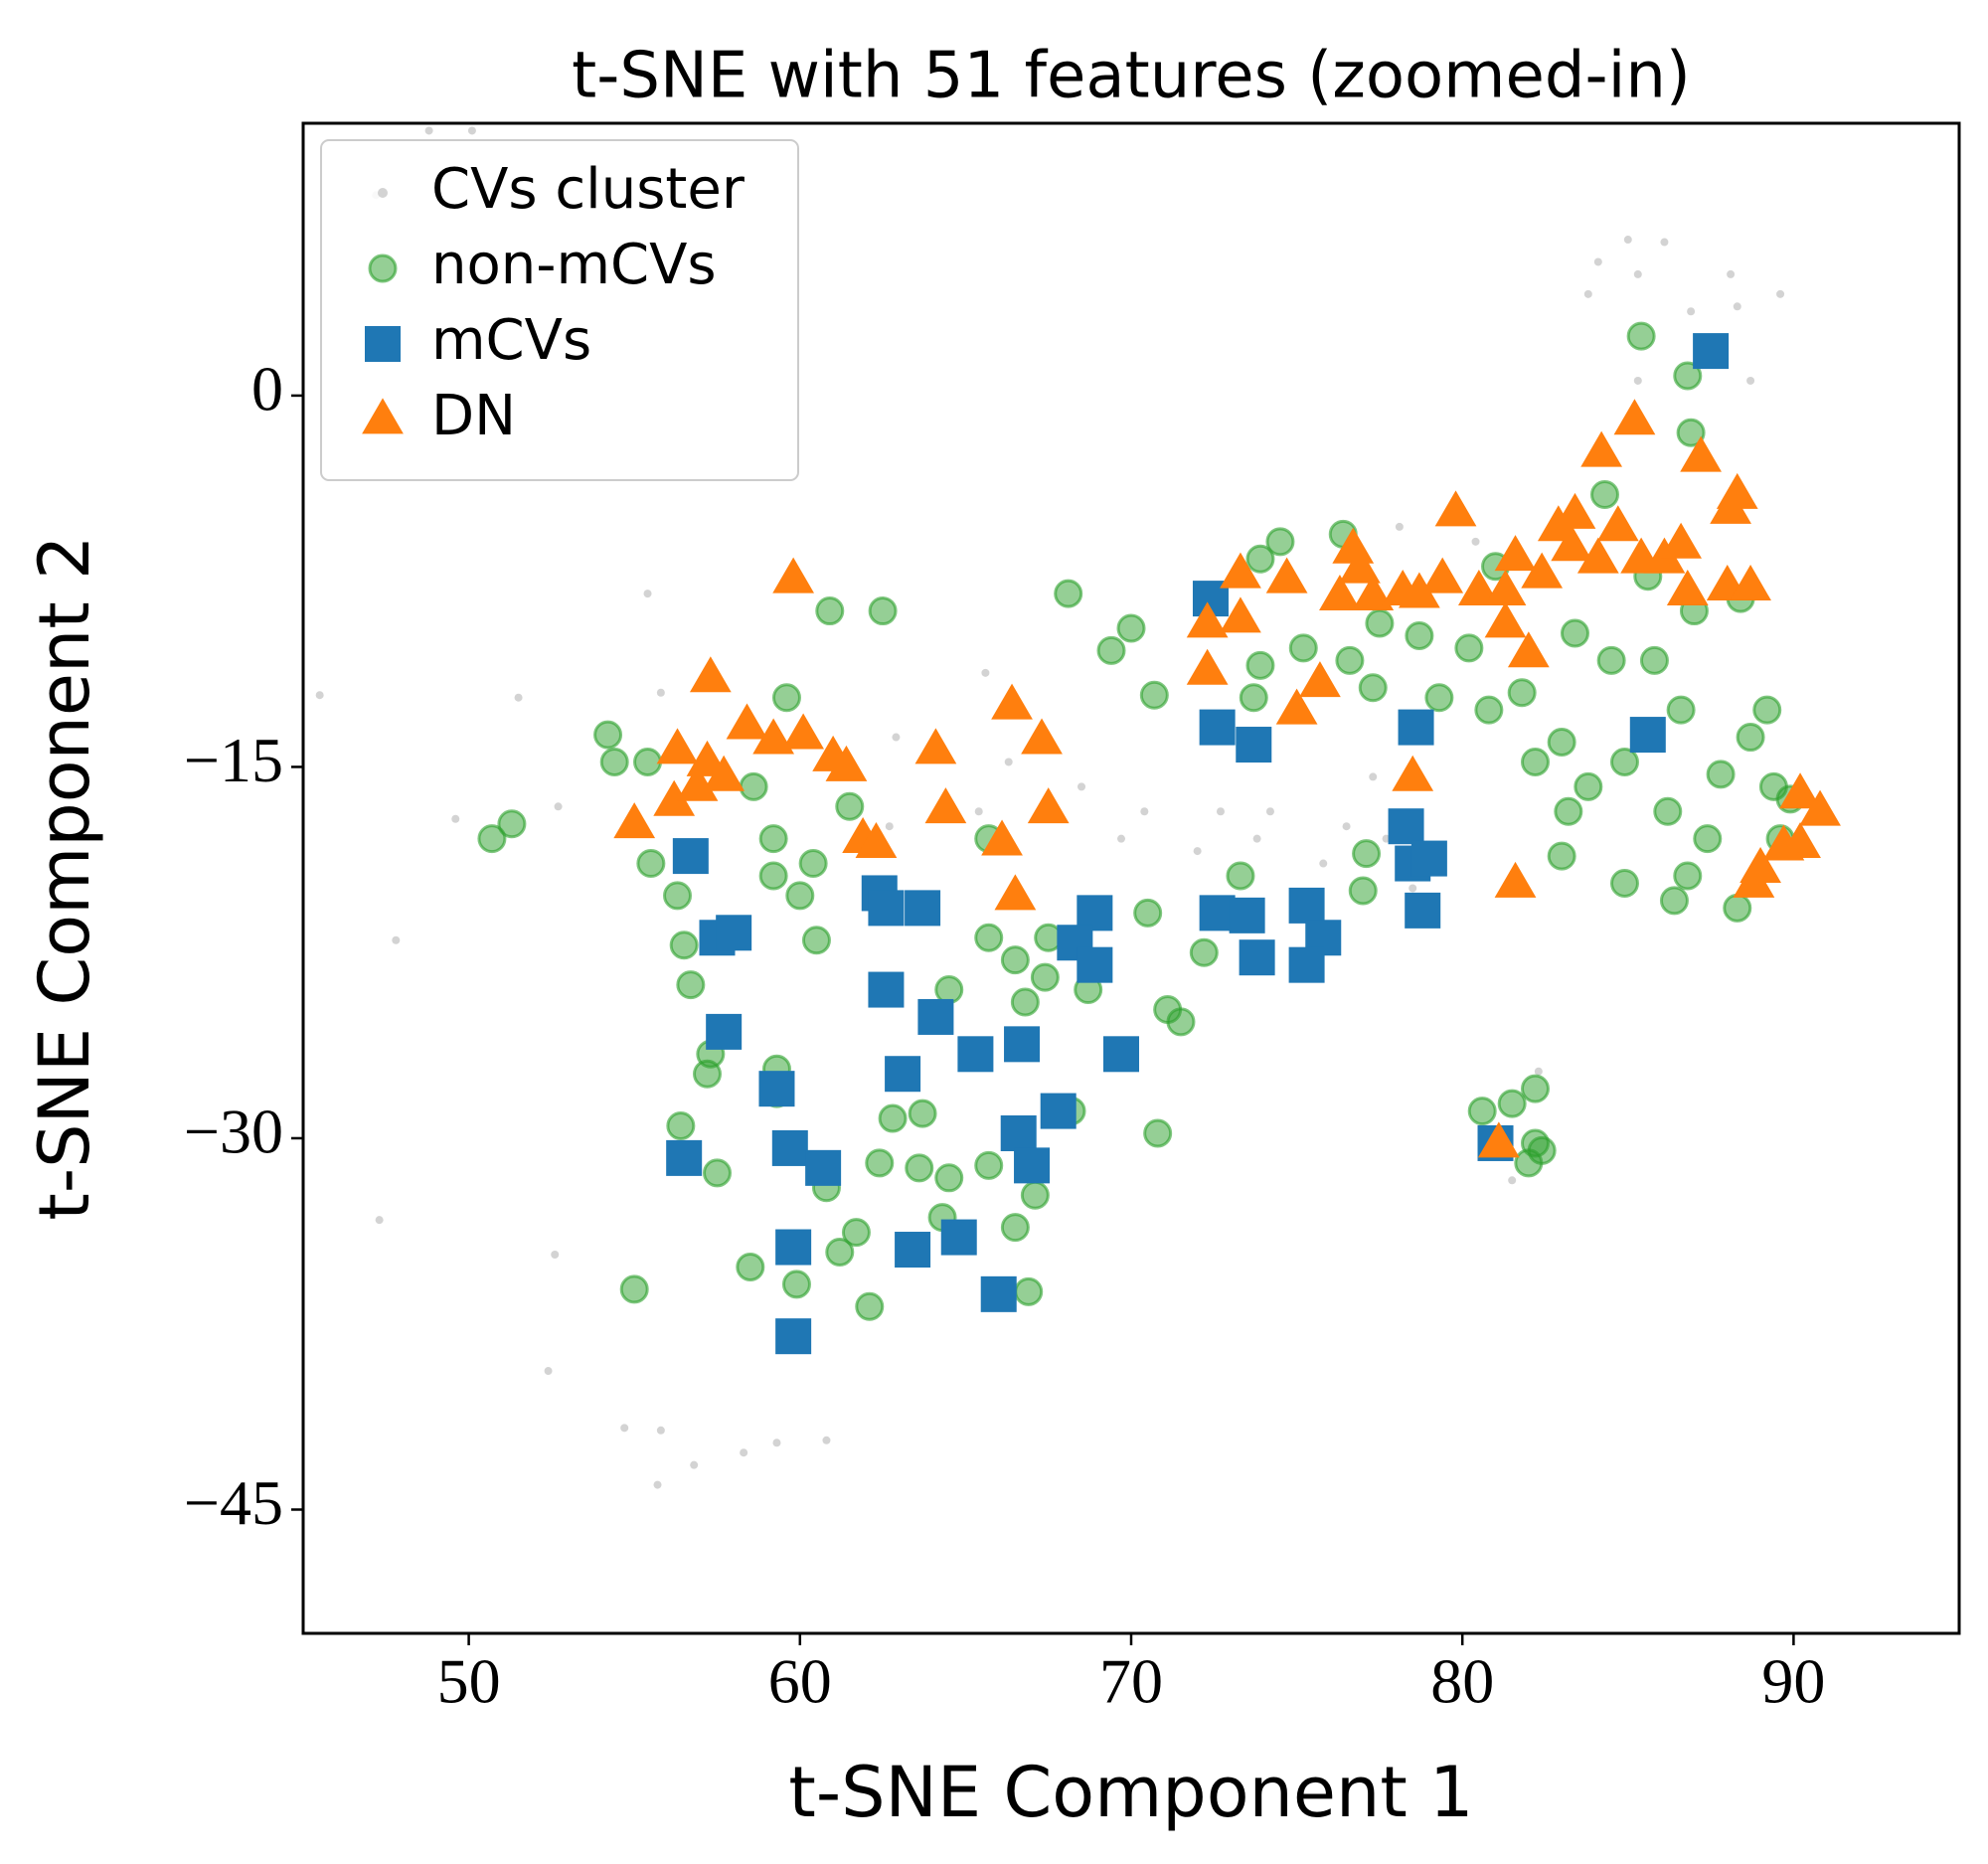 Image resolution: width=1988 pixels, height=1864 pixels. I want to click on legend-label: DN, so click(473, 416).